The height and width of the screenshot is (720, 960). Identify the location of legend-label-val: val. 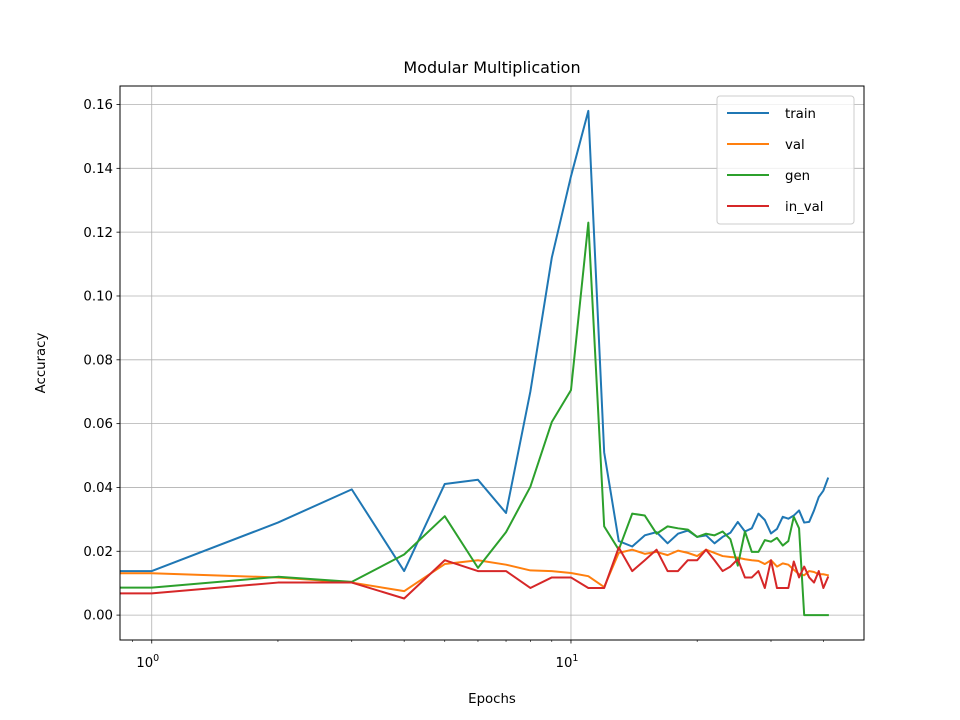
(795, 145).